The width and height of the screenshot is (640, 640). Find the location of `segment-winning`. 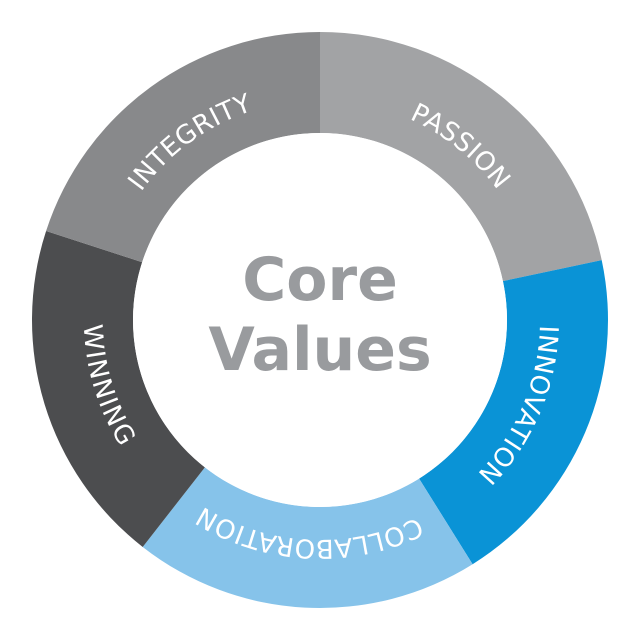

segment-winning is located at coordinates (118, 389).